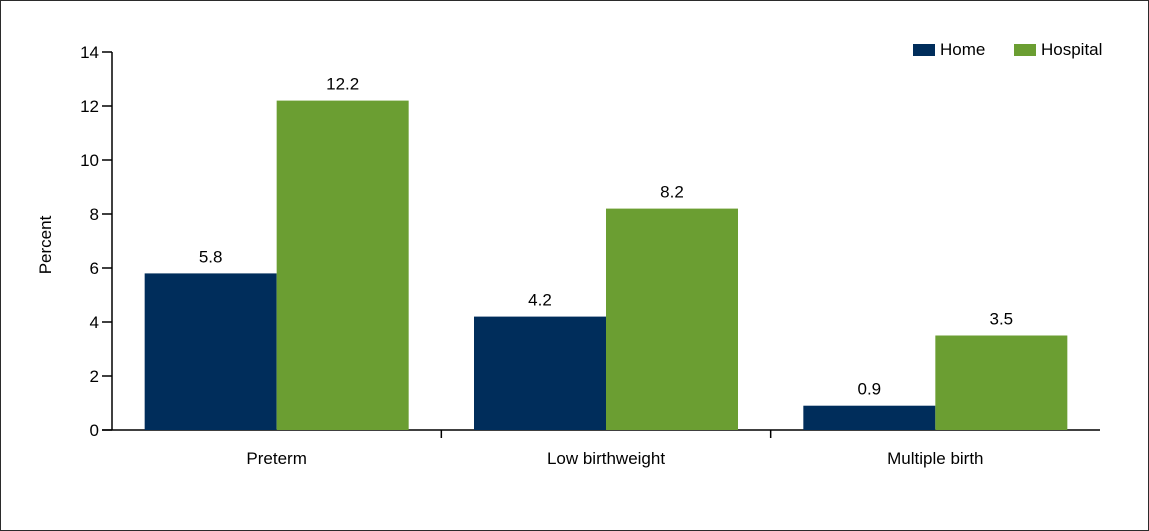 This screenshot has width=1149, height=531. I want to click on bar-home-preterm, so click(210, 351).